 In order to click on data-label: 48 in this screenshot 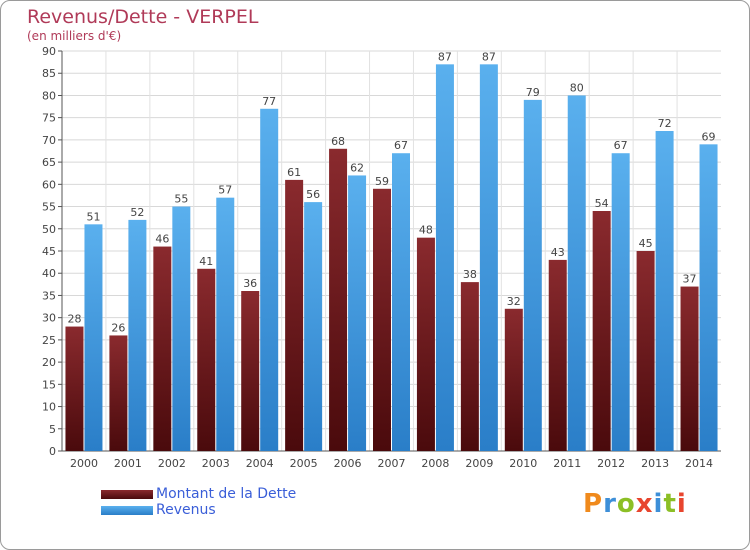, I will do `click(426, 230)`.